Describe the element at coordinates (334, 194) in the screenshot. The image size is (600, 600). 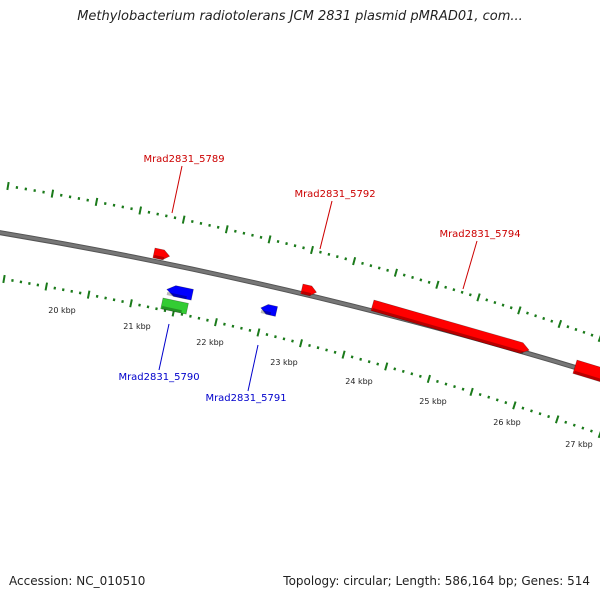
I see `gene-label: Mrad2831_5792` at that location.